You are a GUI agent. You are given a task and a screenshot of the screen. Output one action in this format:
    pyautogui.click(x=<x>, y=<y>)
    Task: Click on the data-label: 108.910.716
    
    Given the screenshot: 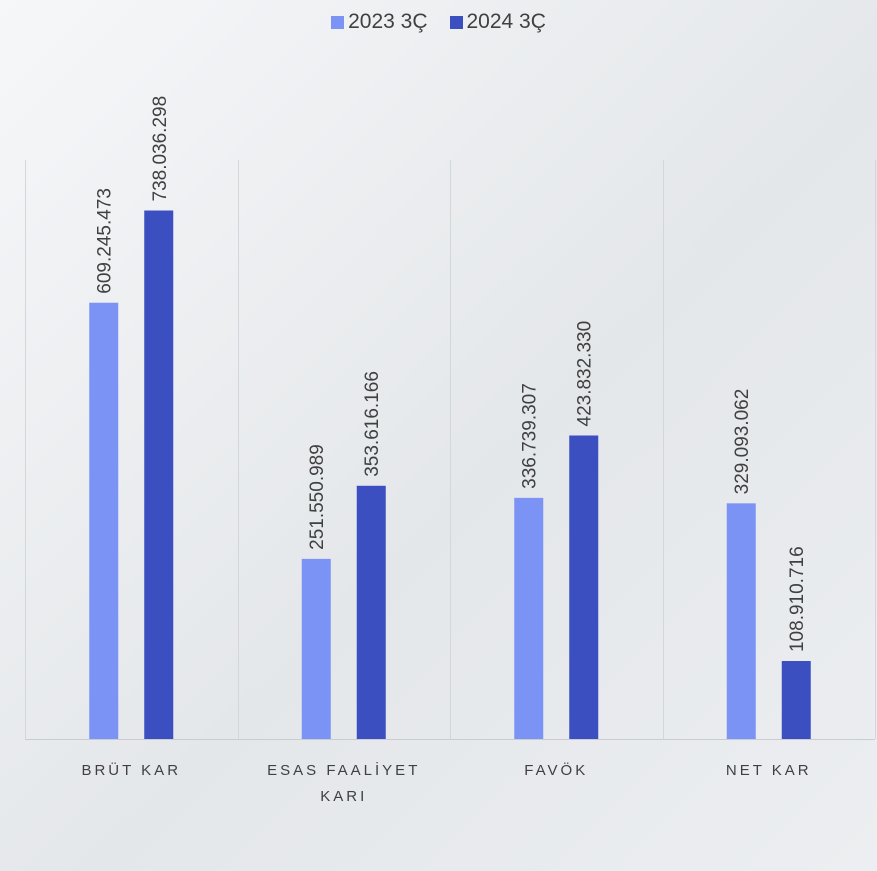 What is the action you would take?
    pyautogui.click(x=797, y=599)
    